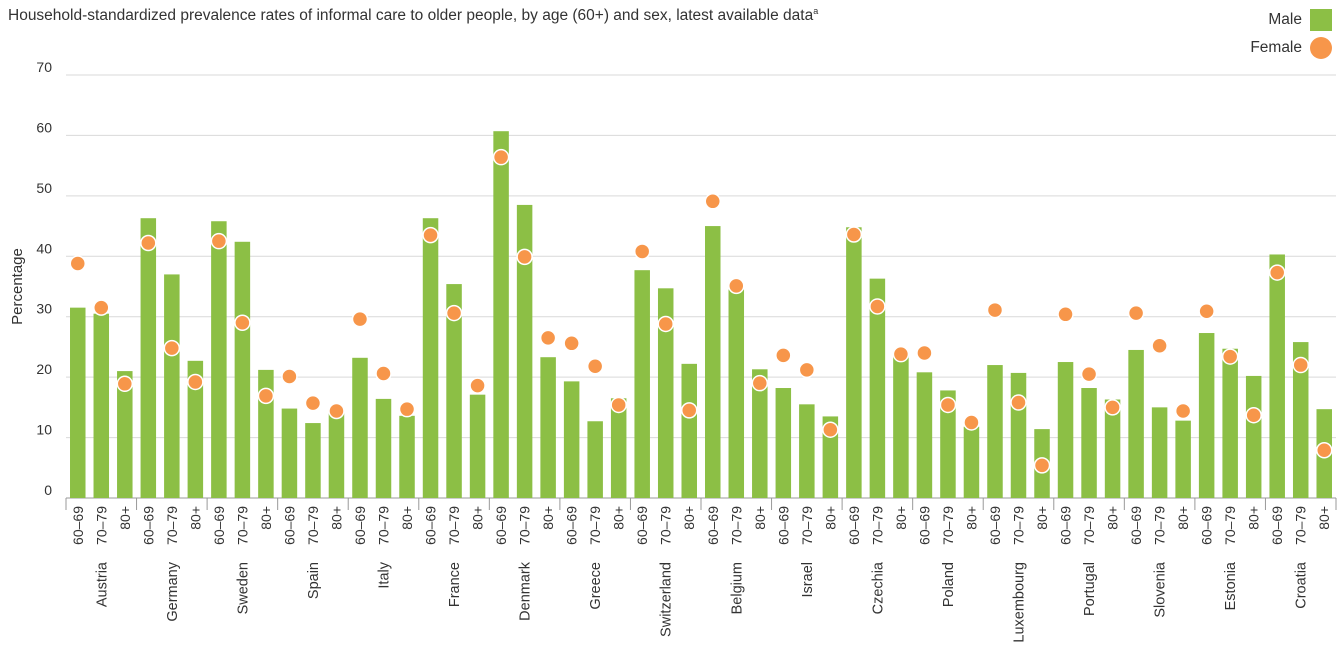  What do you see at coordinates (44, 67) in the screenshot?
I see `y-tick-label: 70` at bounding box center [44, 67].